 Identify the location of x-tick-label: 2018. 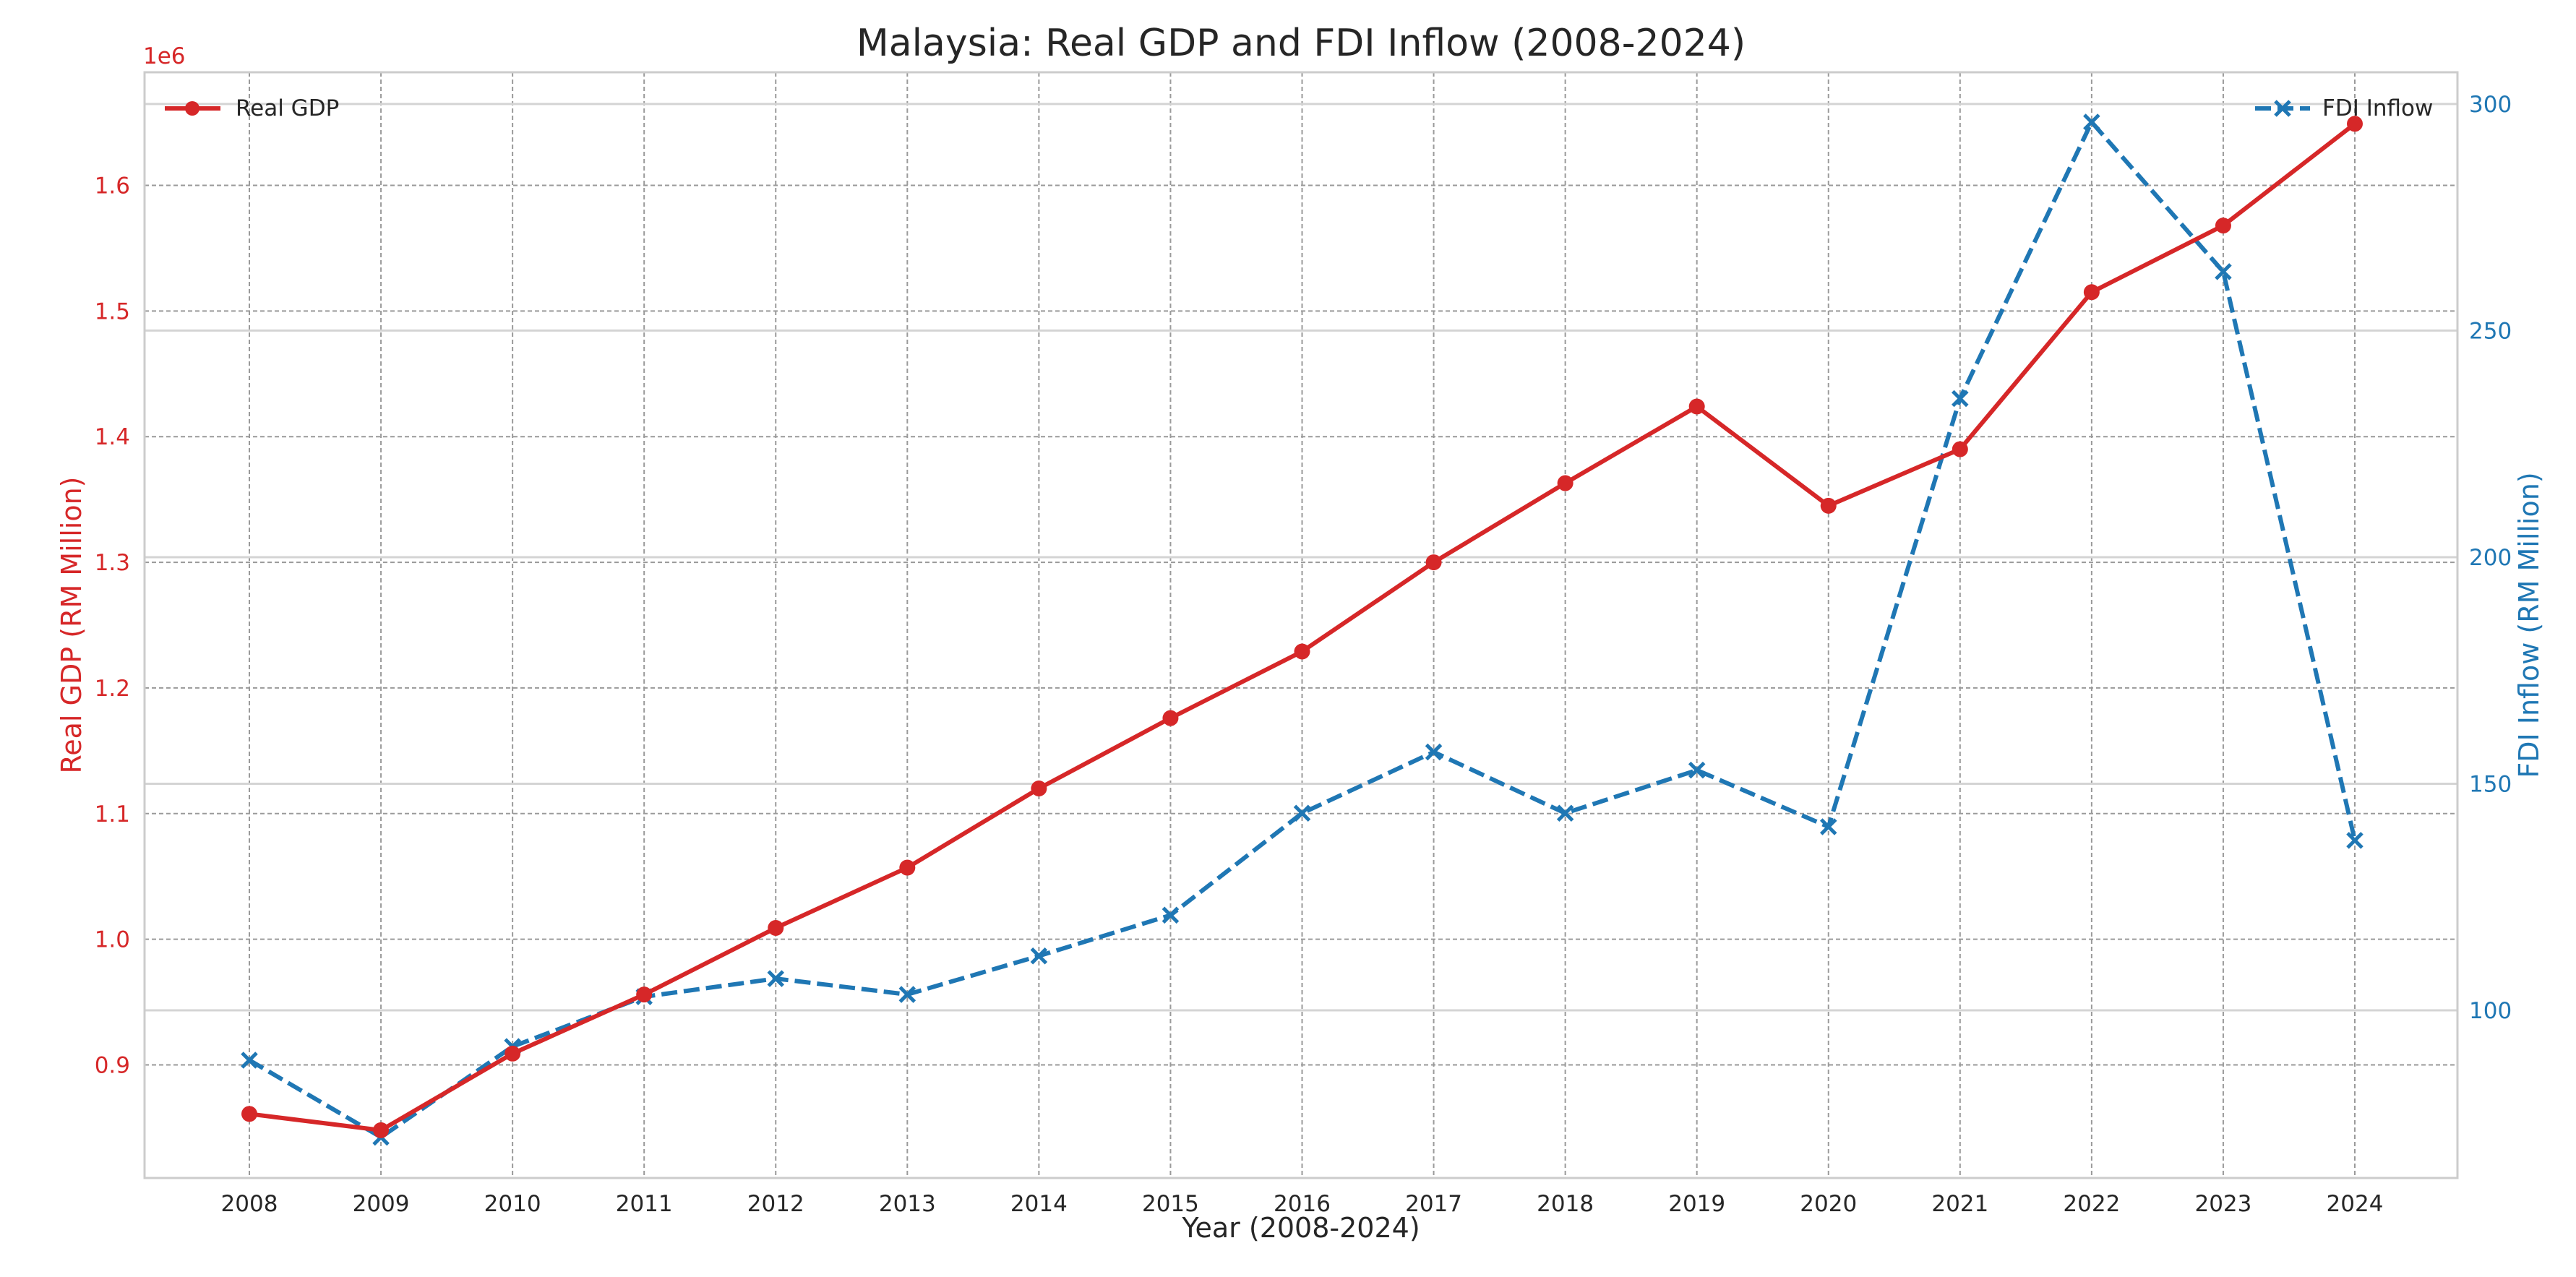
(1566, 1204).